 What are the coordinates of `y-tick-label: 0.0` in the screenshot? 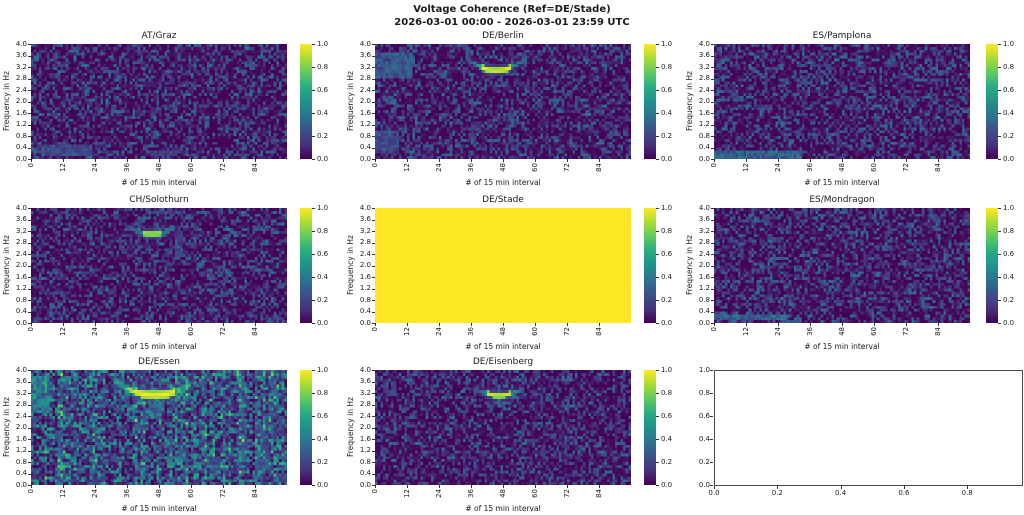 It's located at (704, 322).